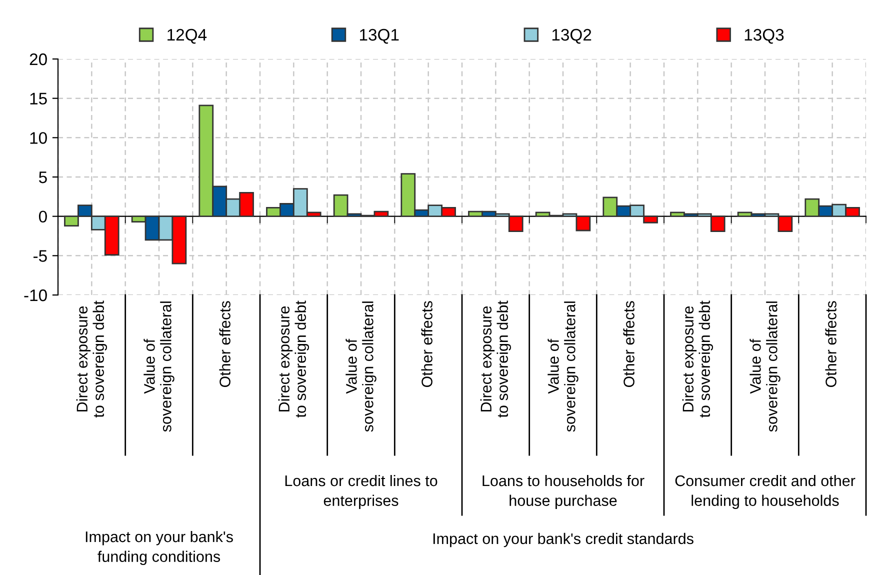  I want to click on legend-label: 13Q3, so click(764, 36).